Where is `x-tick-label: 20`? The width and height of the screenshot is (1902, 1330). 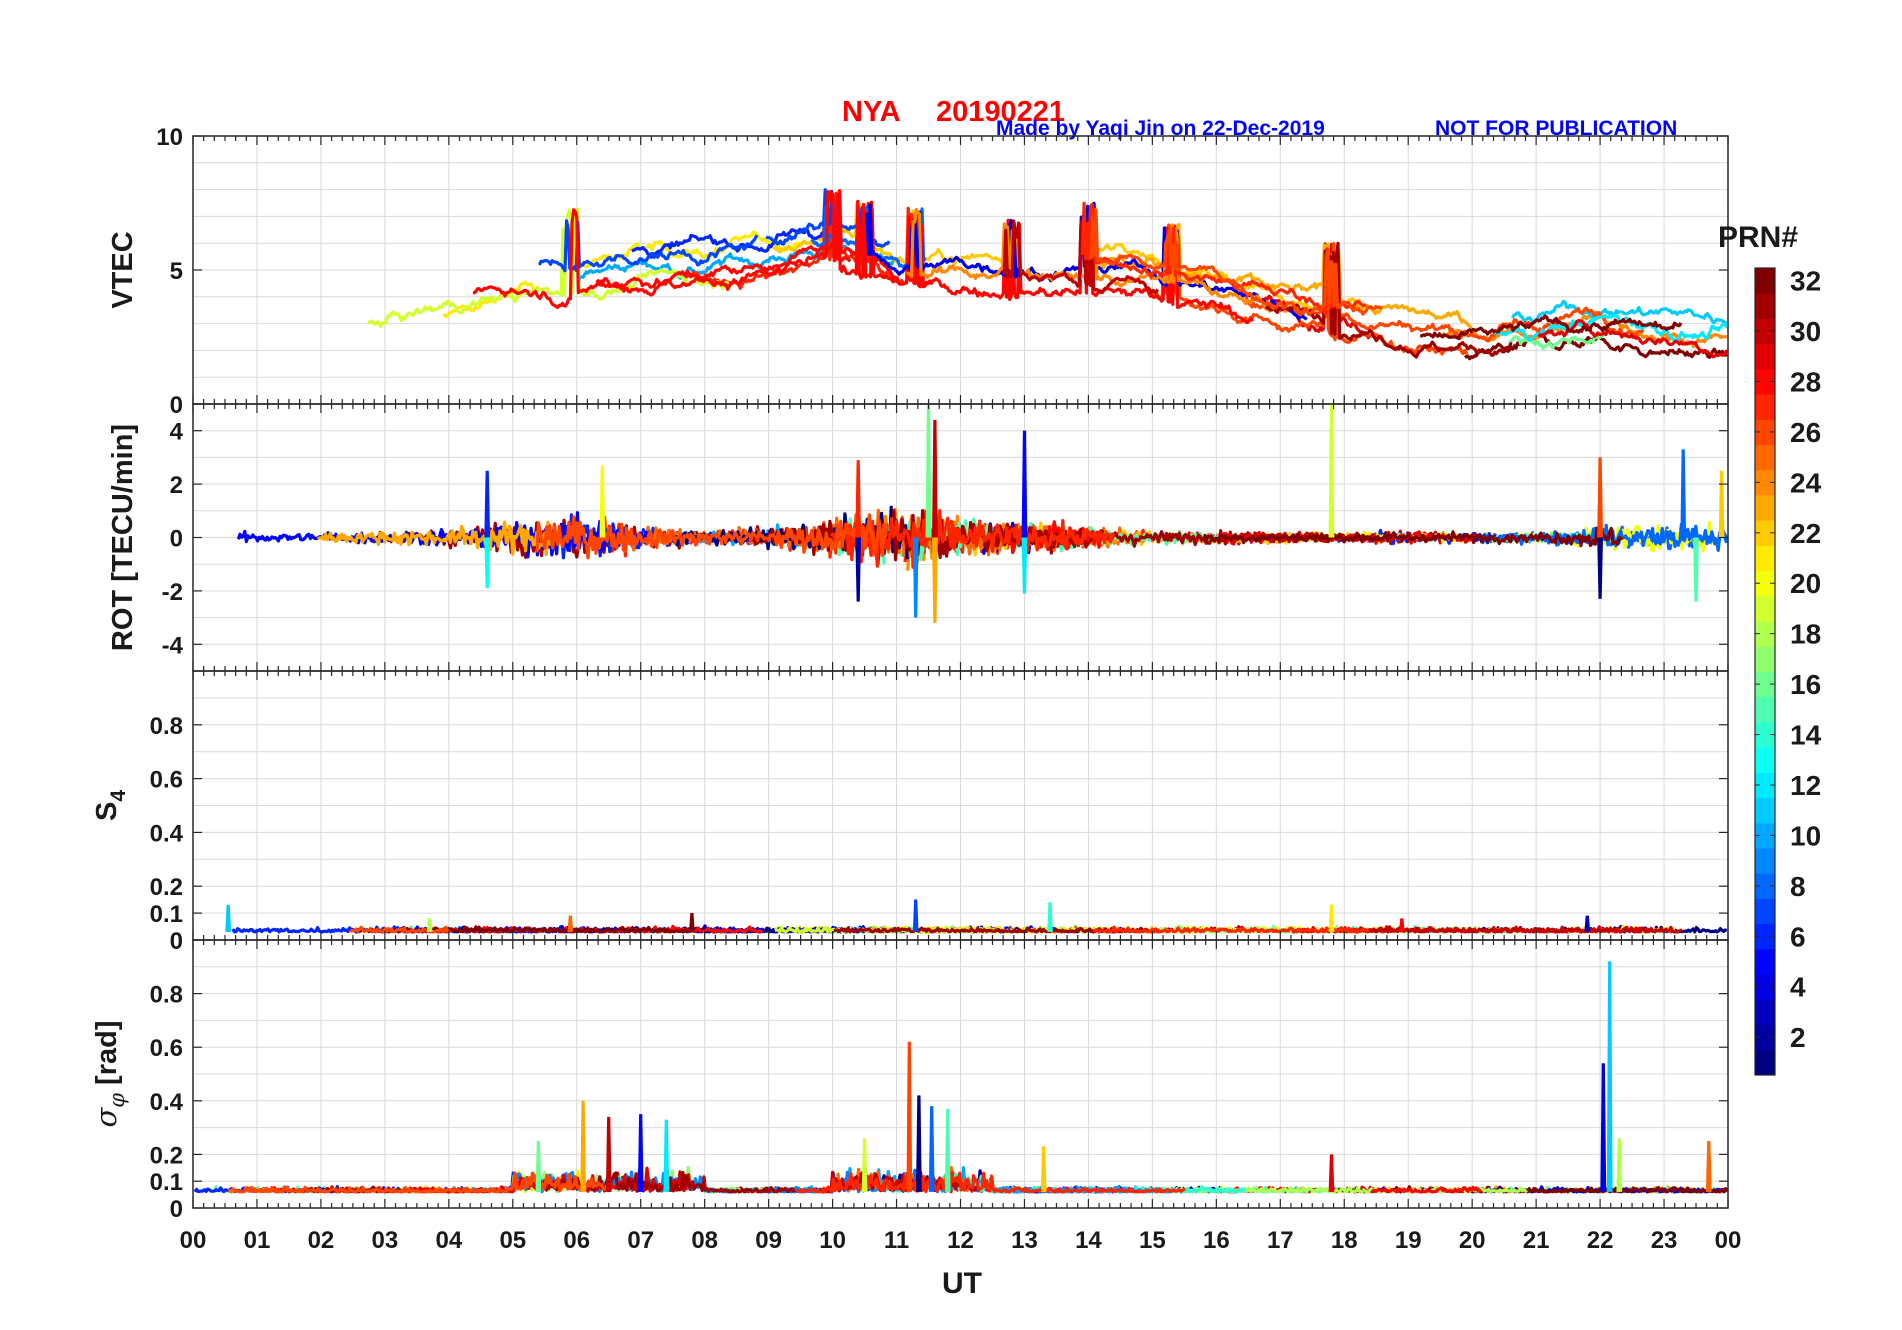
x-tick-label: 20 is located at coordinates (1472, 1240).